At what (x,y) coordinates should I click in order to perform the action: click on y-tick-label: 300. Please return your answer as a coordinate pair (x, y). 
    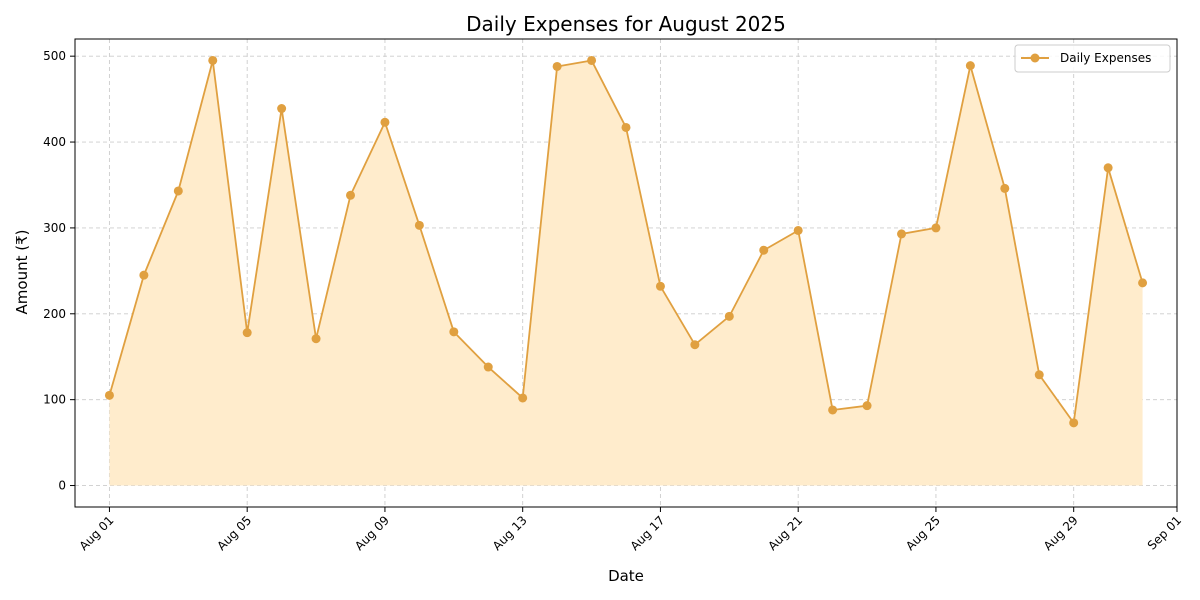
    Looking at the image, I should click on (54, 228).